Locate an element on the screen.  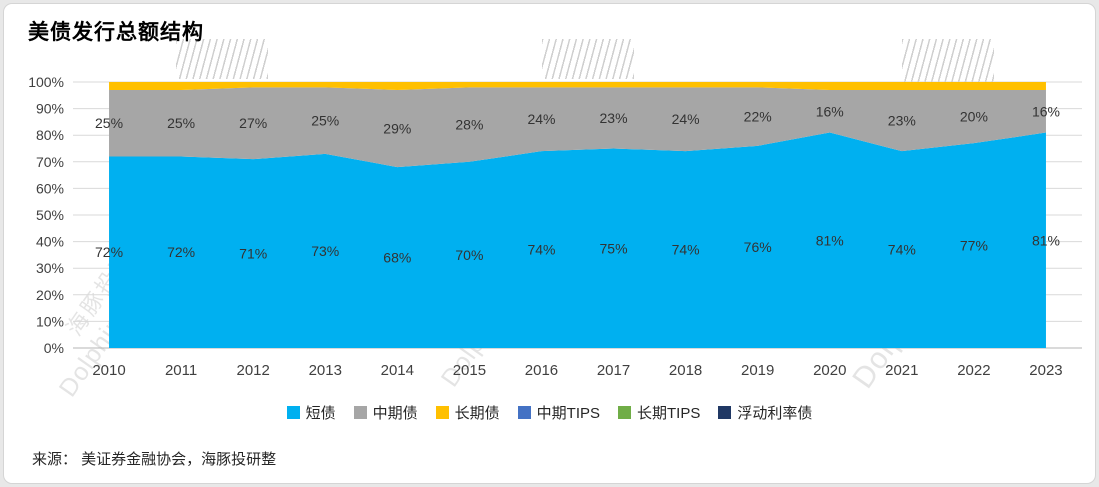
svg-text: 40% is located at coordinates (50, 242).